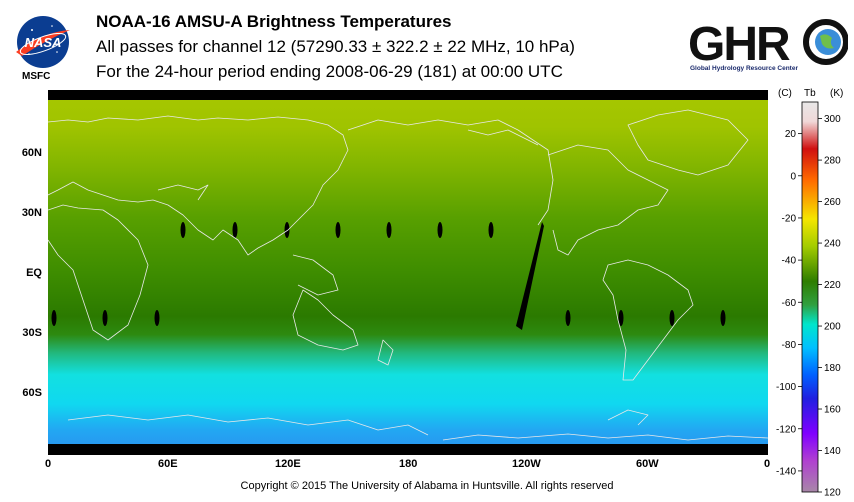 The width and height of the screenshot is (854, 502). Describe the element at coordinates (832, 161) in the screenshot. I see `kelvin-tick-label: 280` at that location.